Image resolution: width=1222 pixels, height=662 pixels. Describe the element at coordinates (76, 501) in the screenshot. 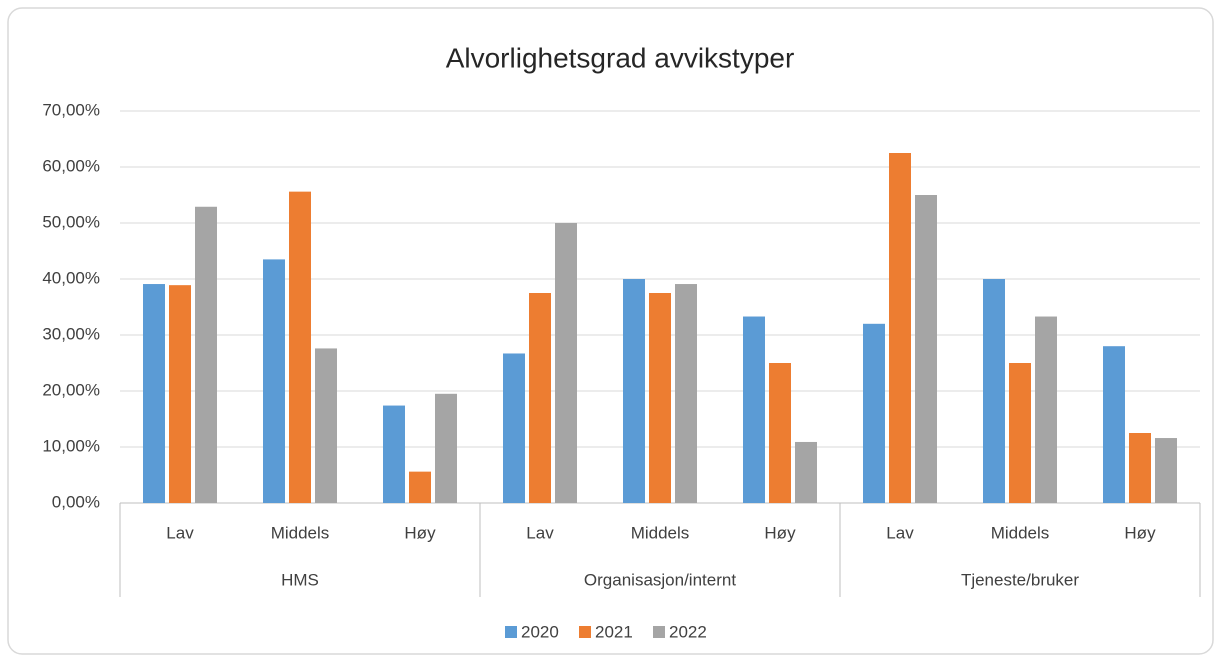

I see `y-tick-label: 0,00%` at that location.